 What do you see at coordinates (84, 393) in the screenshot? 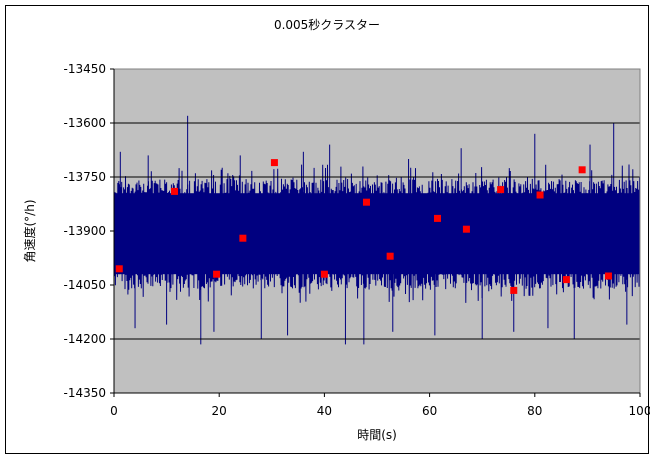
I see `y-tick-label: -14350` at bounding box center [84, 393].